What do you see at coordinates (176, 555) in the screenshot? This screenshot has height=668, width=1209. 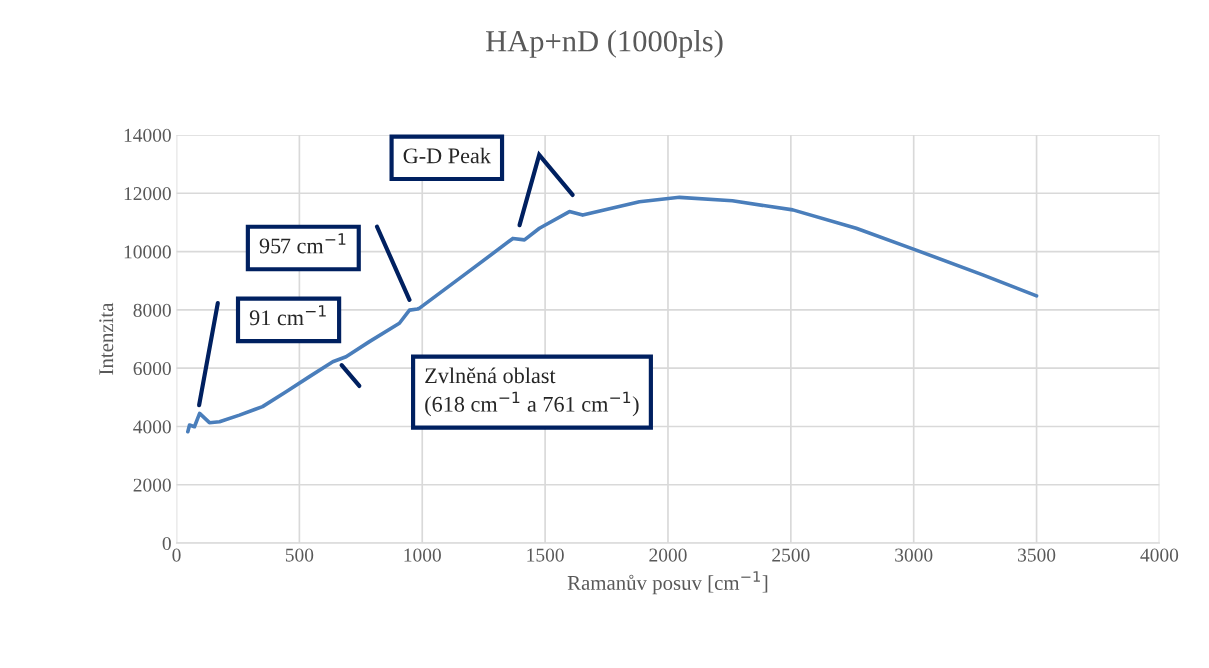 I see `x-tick-label: 0` at bounding box center [176, 555].